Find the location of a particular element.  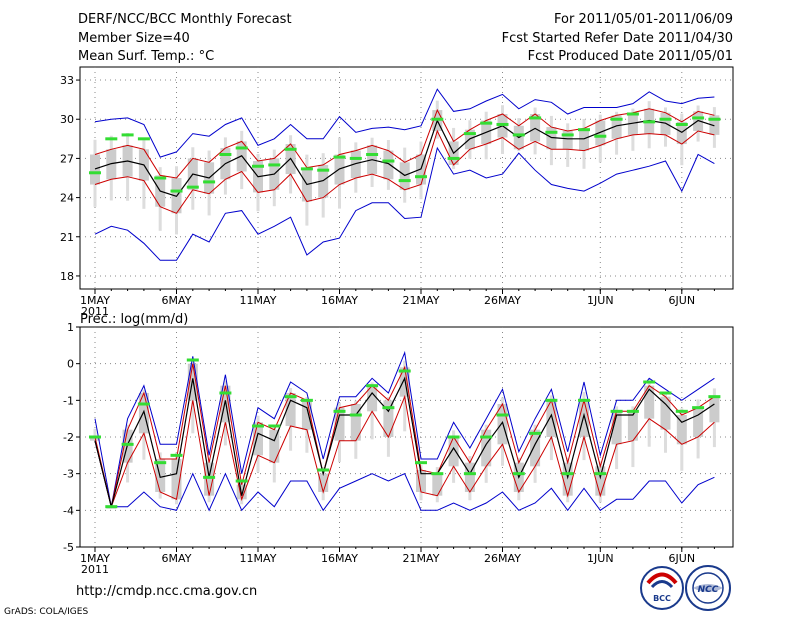

series-line-max is located at coordinates (404, 123).